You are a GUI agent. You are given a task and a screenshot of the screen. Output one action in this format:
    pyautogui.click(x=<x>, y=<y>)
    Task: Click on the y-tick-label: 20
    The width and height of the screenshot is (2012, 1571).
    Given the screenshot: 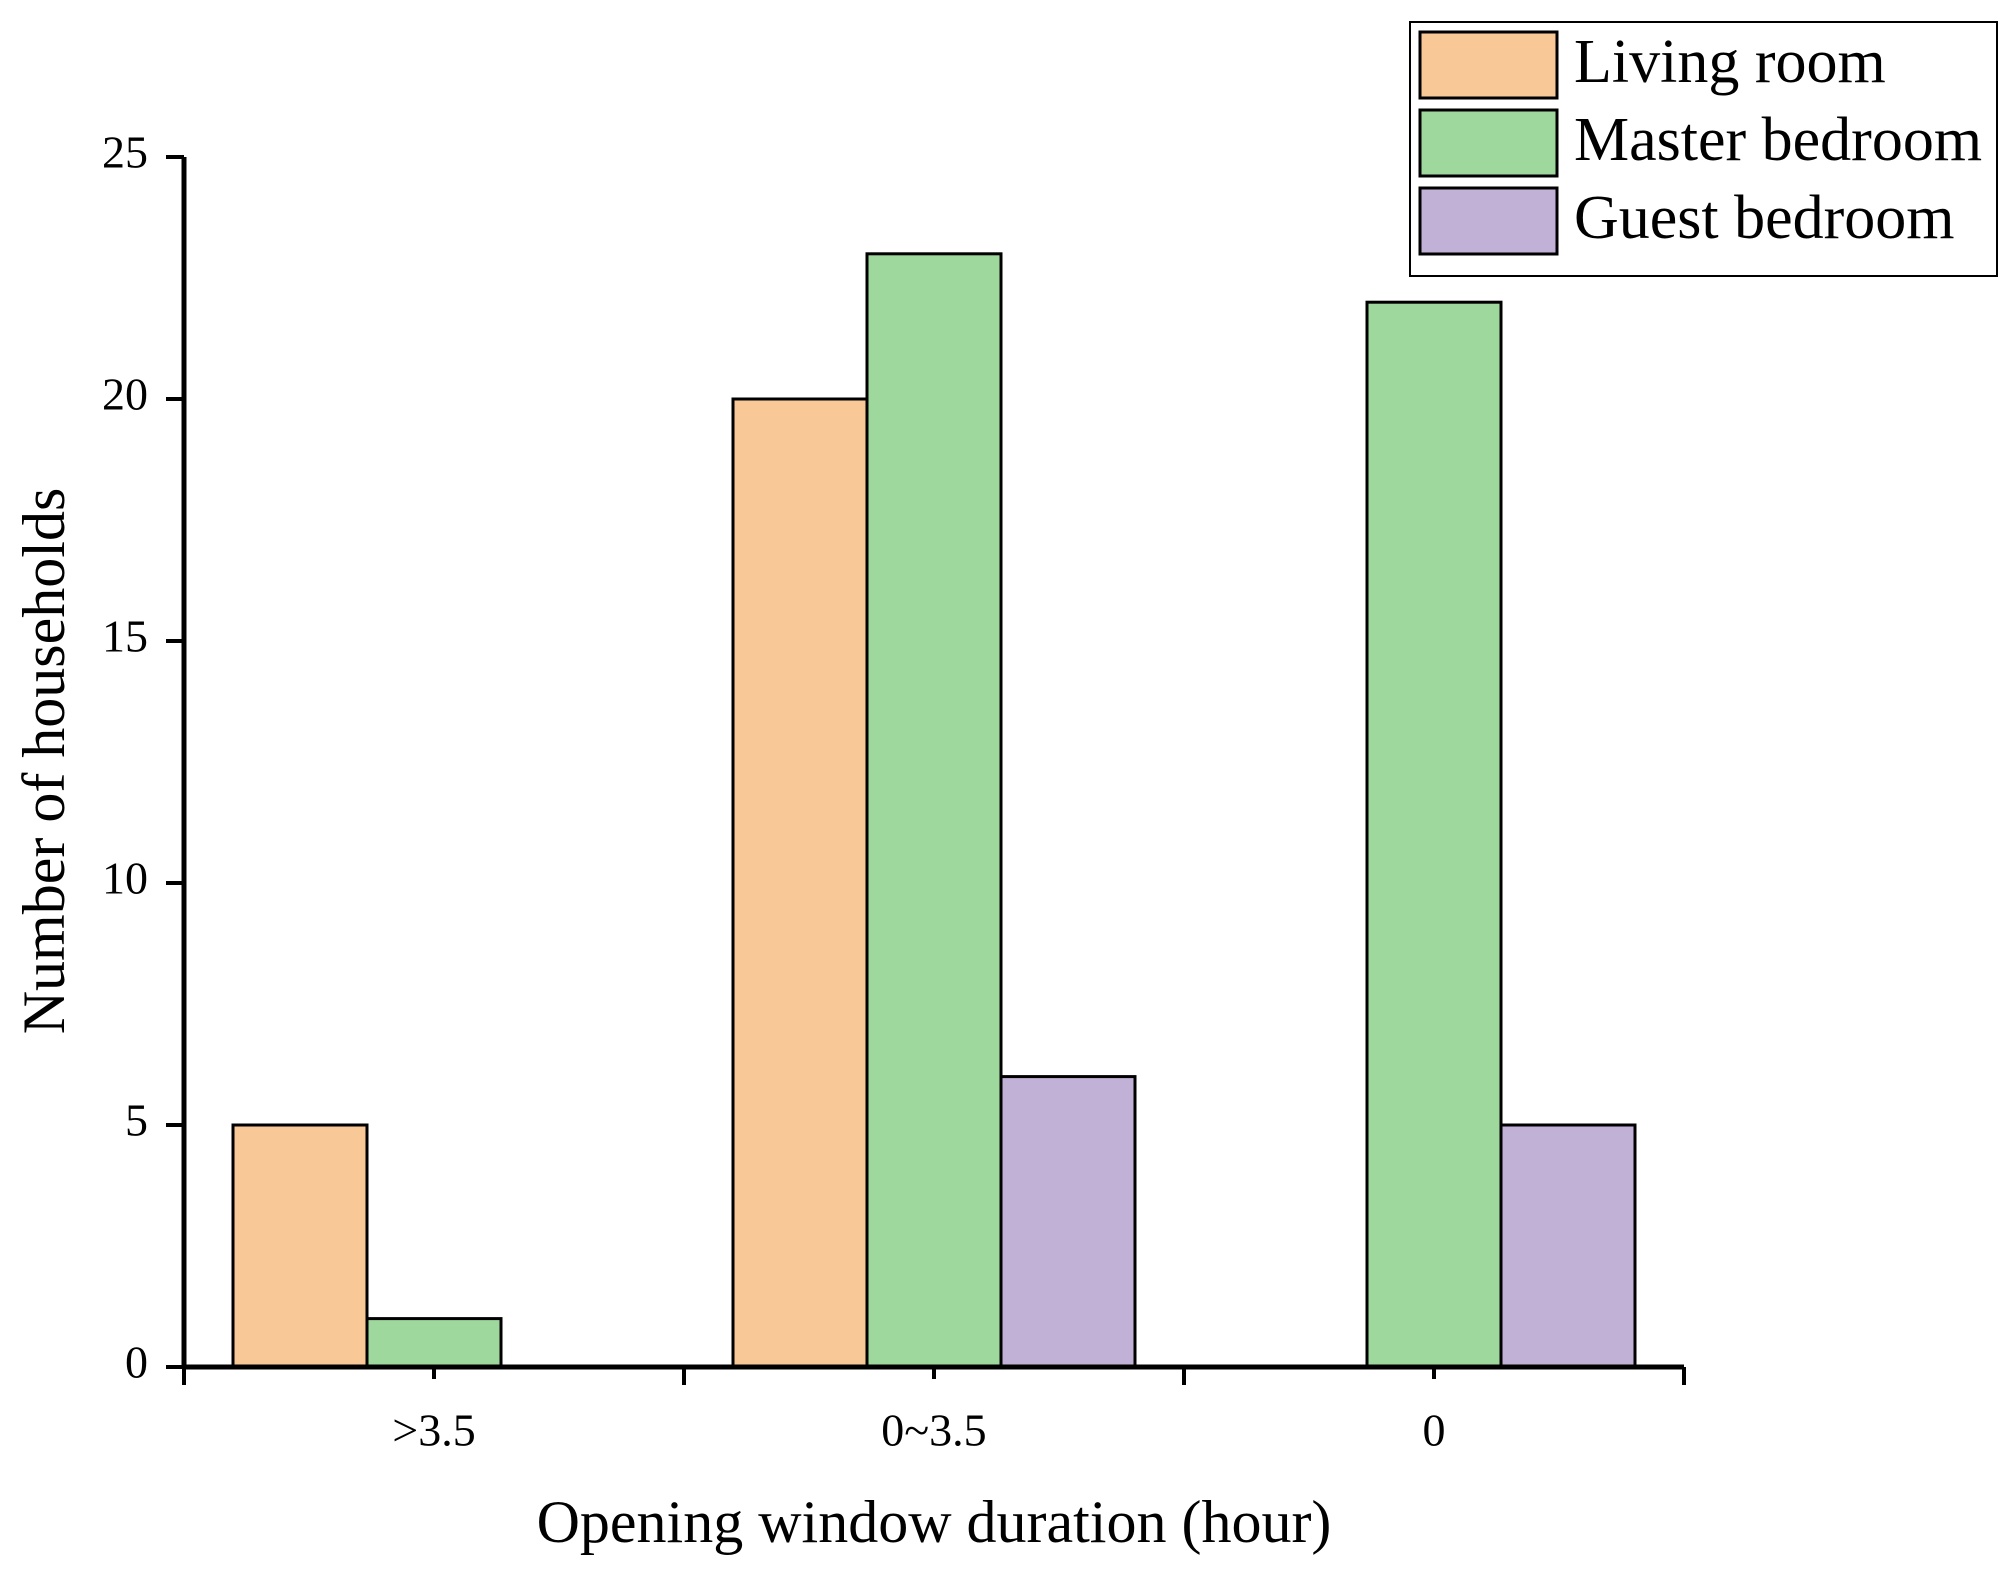 What is the action you would take?
    pyautogui.click(x=125, y=394)
    